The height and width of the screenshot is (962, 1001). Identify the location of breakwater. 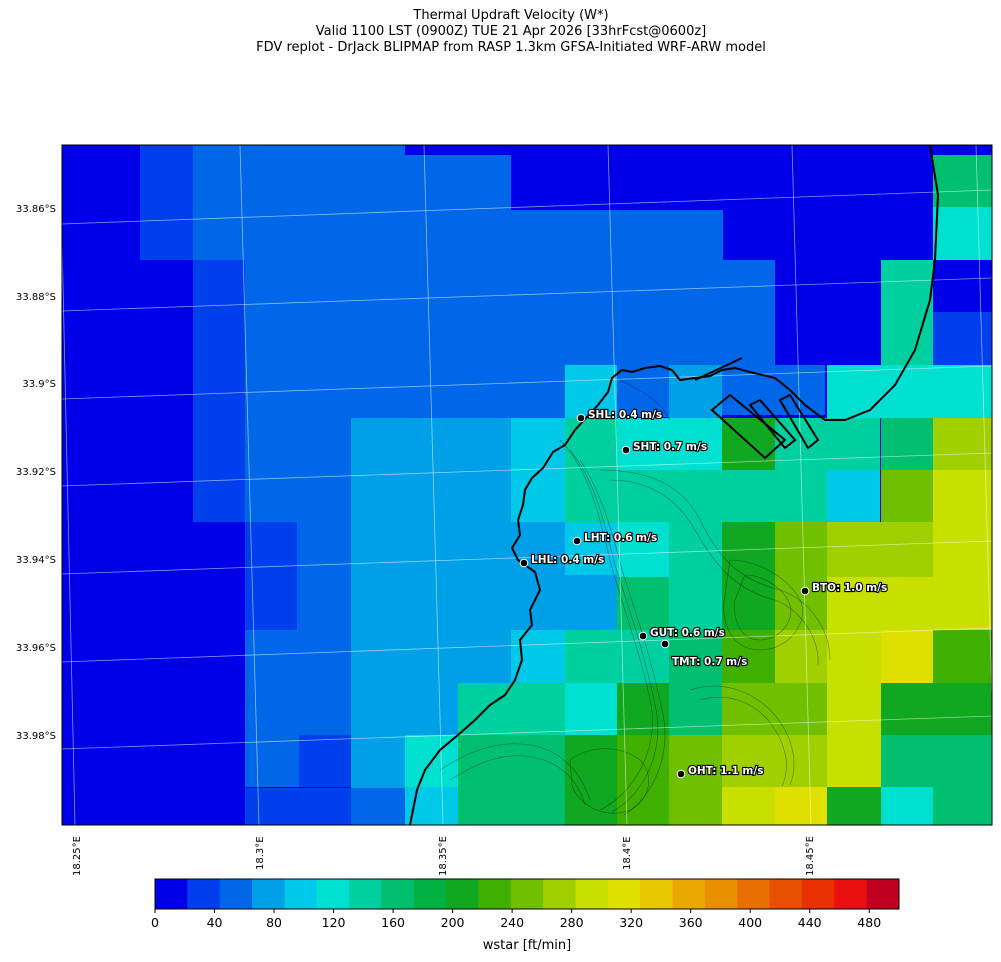
(718, 369).